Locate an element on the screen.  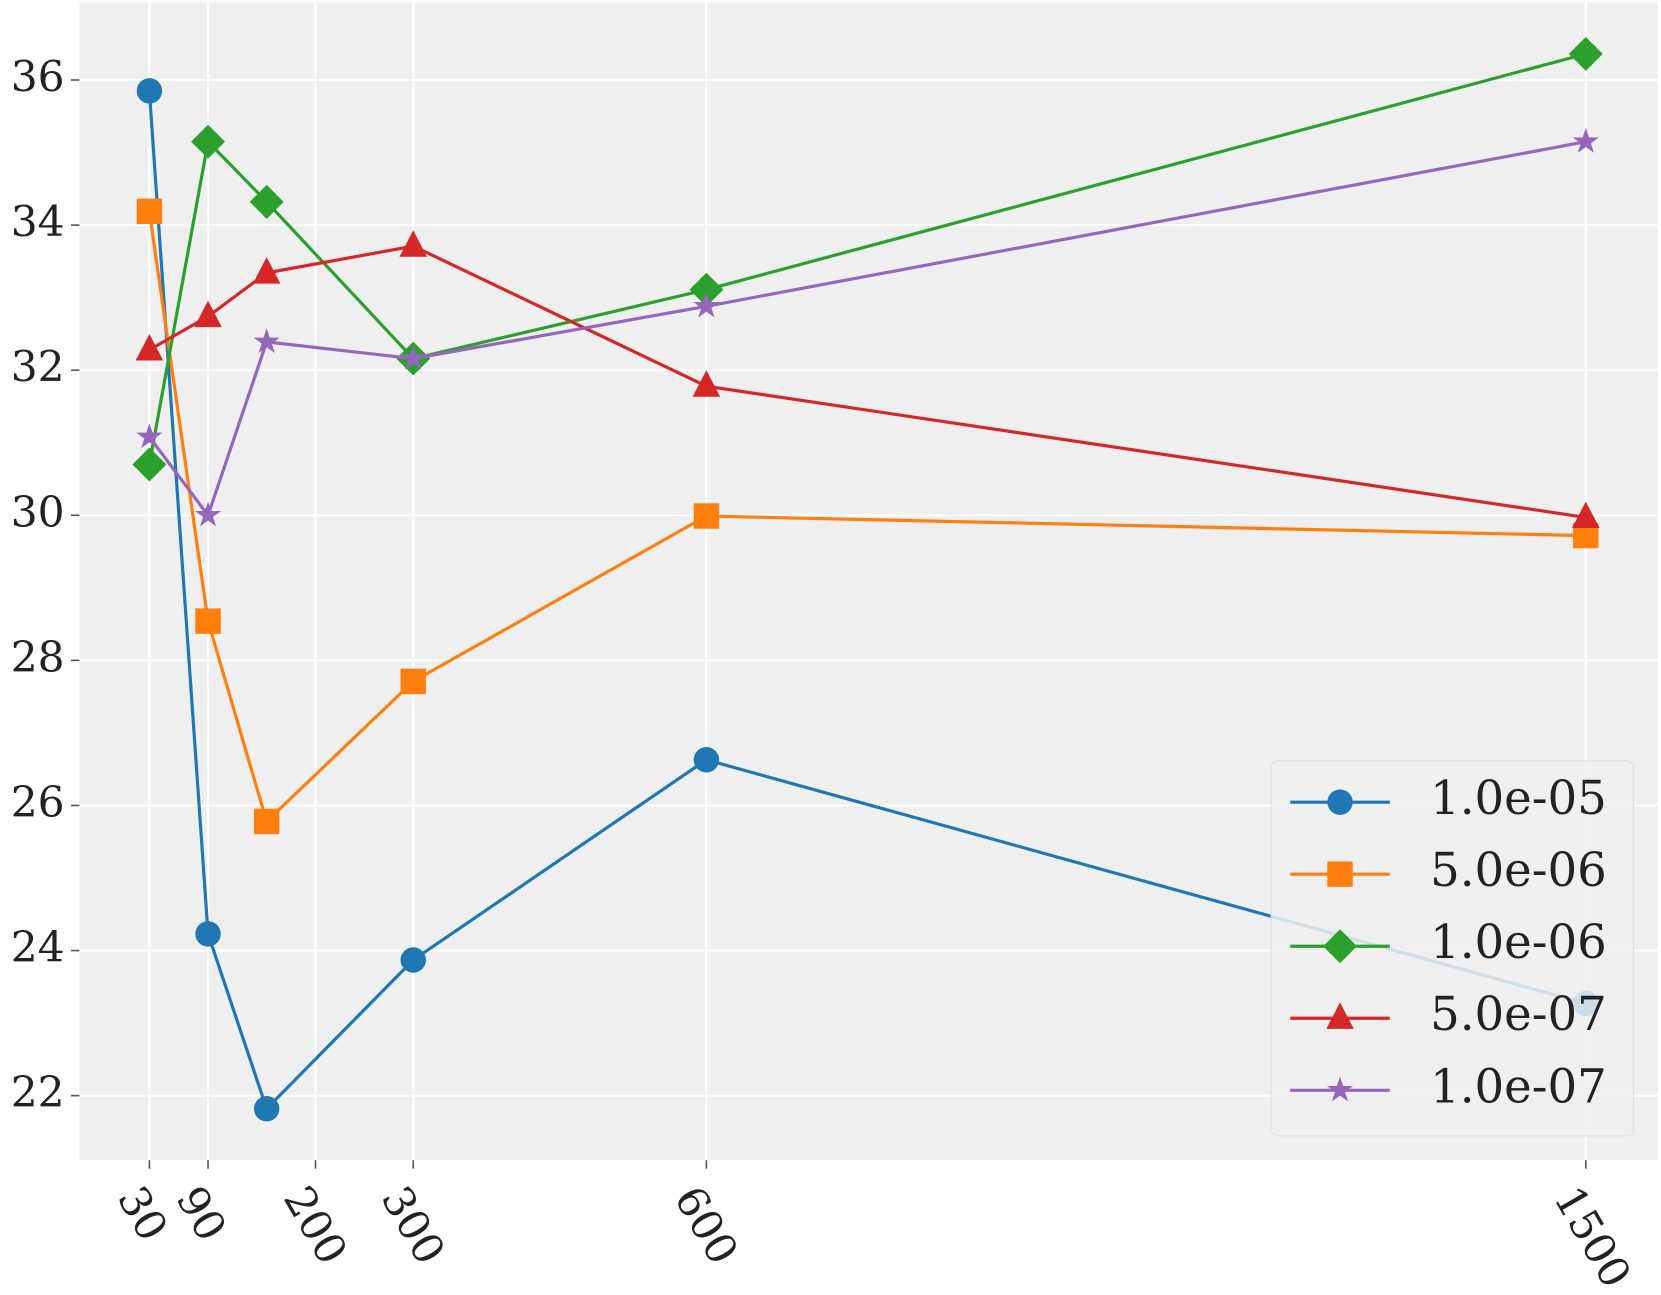
legend-label: 5.0e-06 is located at coordinates (1518, 870).